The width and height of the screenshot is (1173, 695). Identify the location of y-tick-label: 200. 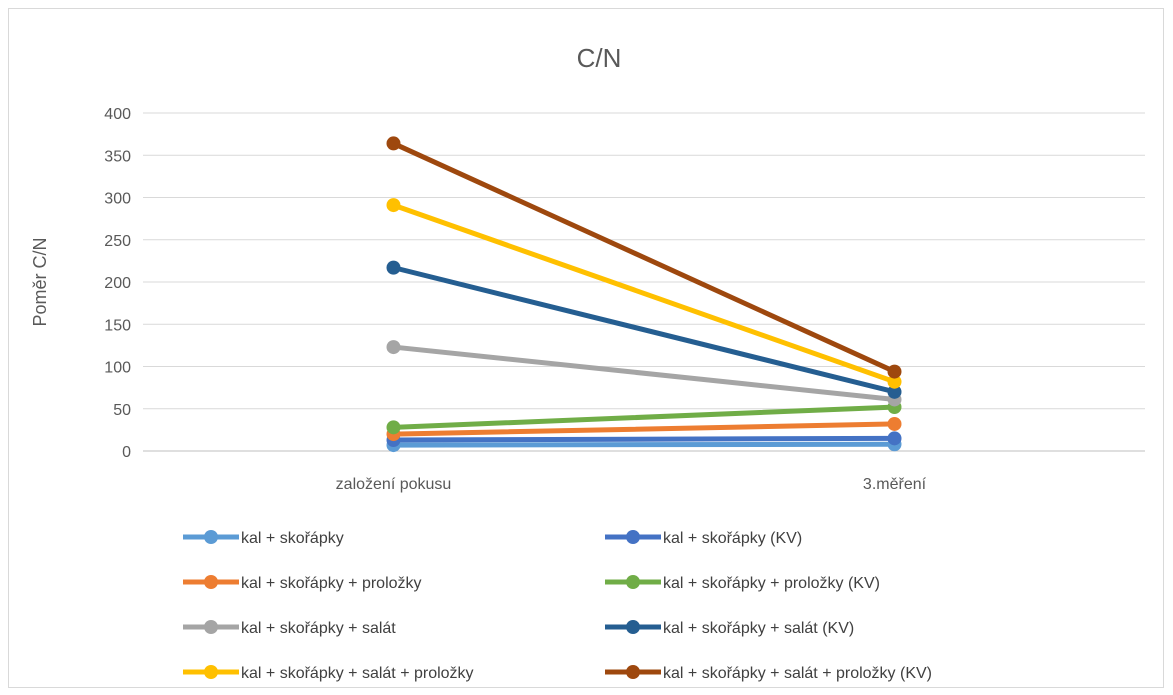
(117, 283).